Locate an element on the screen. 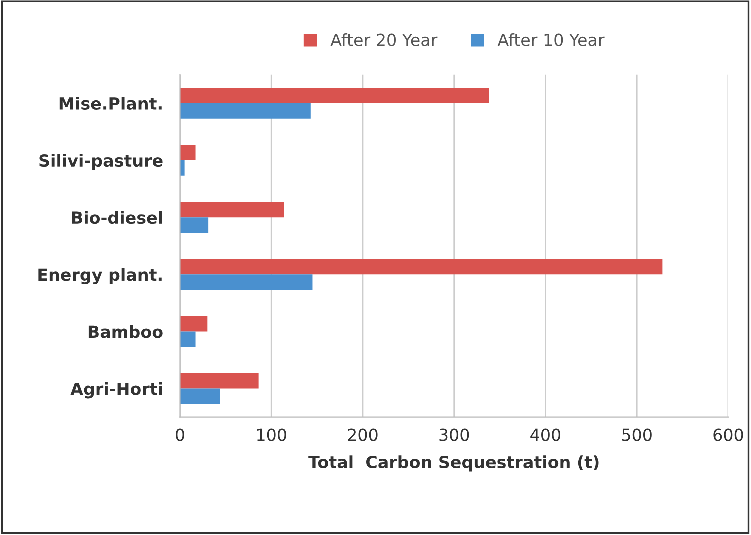  x-tick-label: 300 is located at coordinates (455, 435).